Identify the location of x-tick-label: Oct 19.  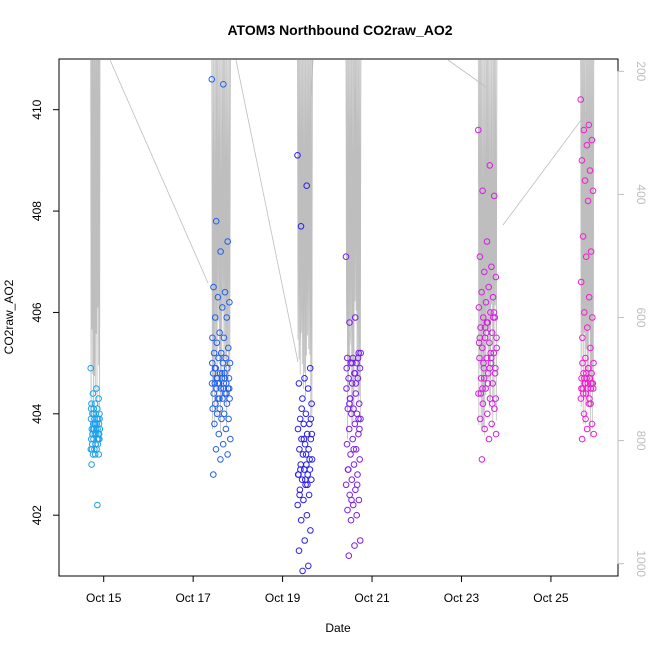
(283, 598).